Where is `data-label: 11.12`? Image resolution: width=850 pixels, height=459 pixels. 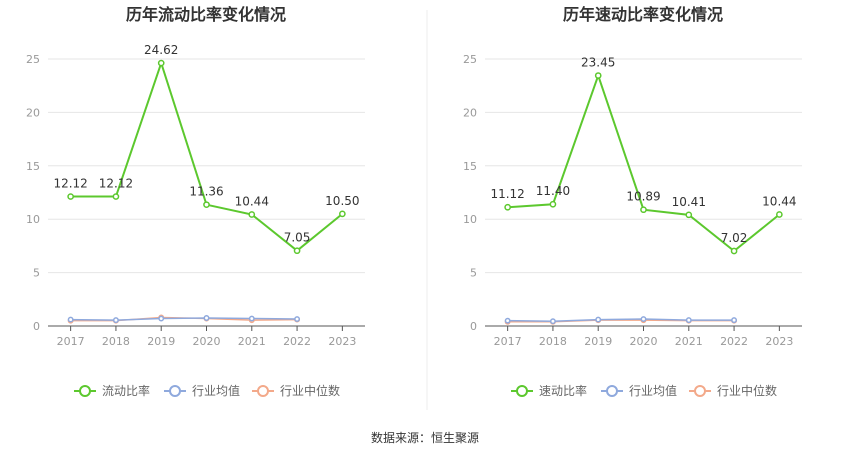
data-label: 11.12 is located at coordinates (507, 194).